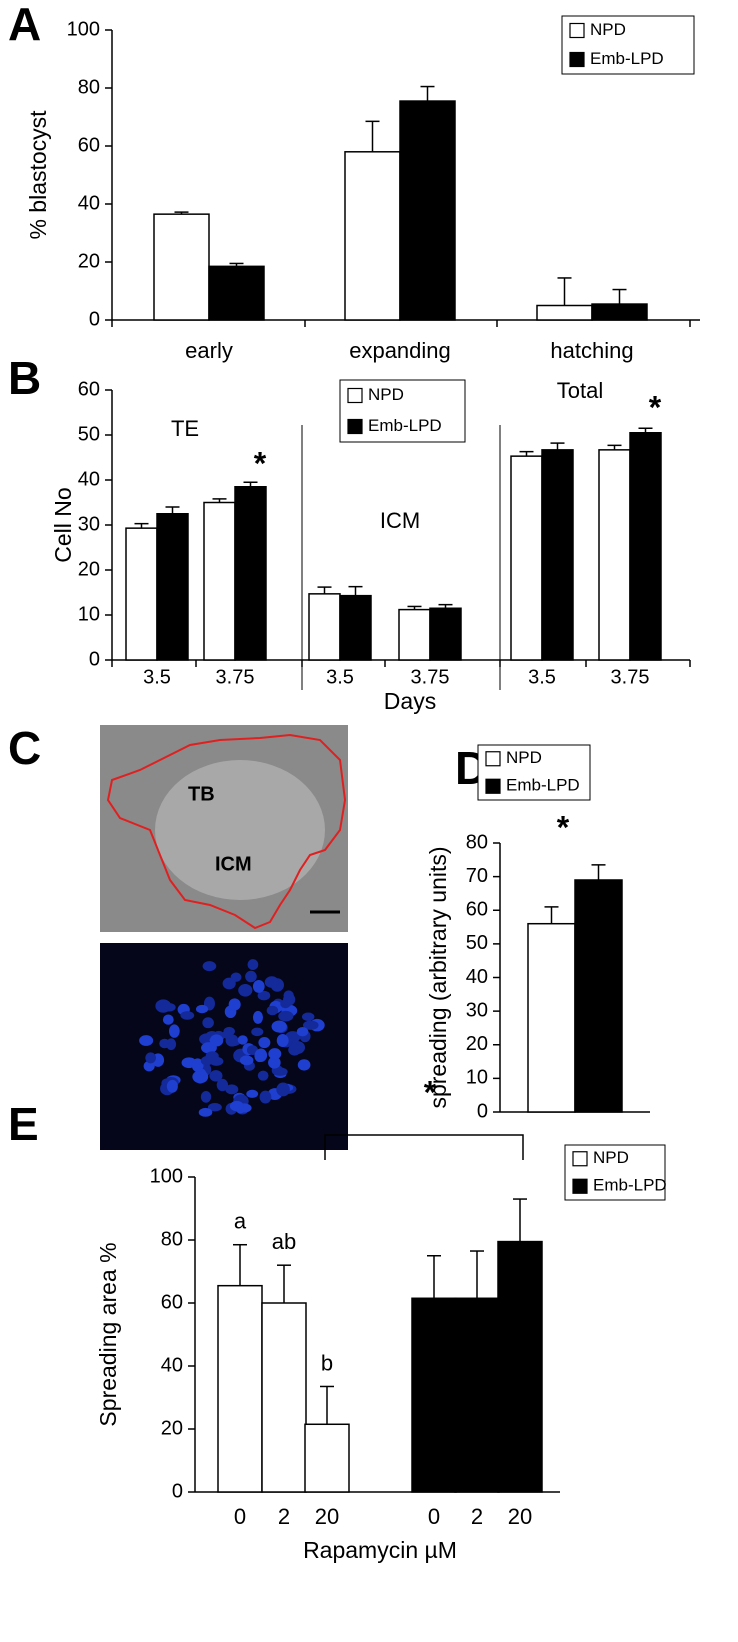  I want to click on dapi-image, so click(224, 1046).